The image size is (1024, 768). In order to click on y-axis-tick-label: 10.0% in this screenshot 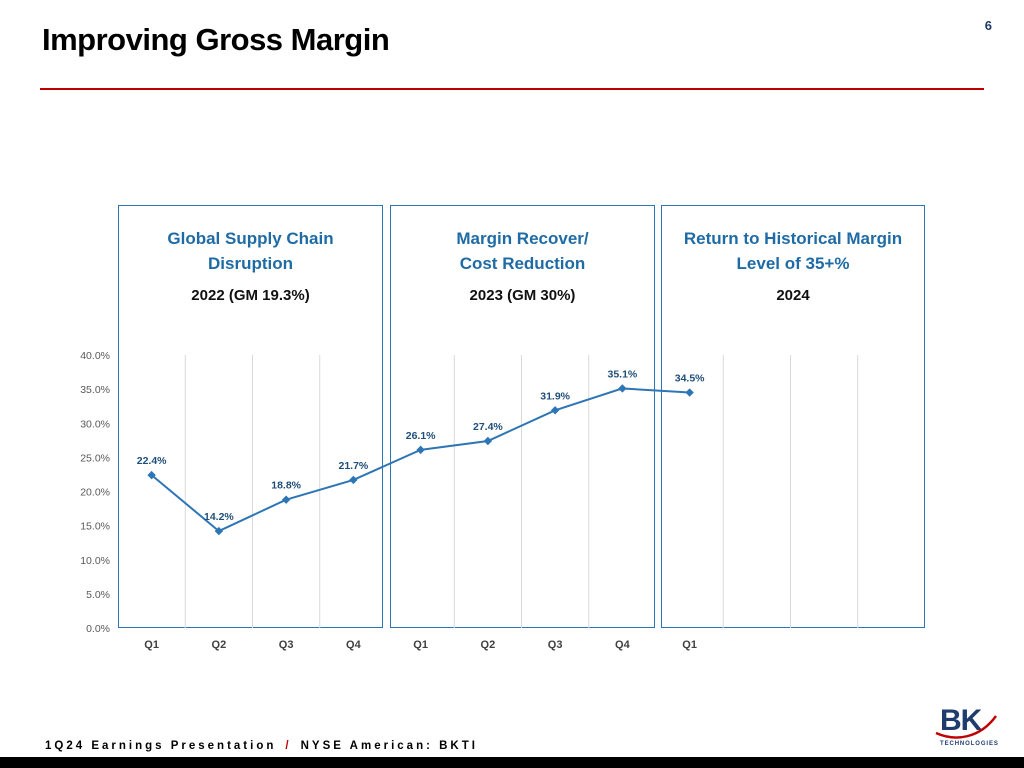, I will do `click(95, 561)`.